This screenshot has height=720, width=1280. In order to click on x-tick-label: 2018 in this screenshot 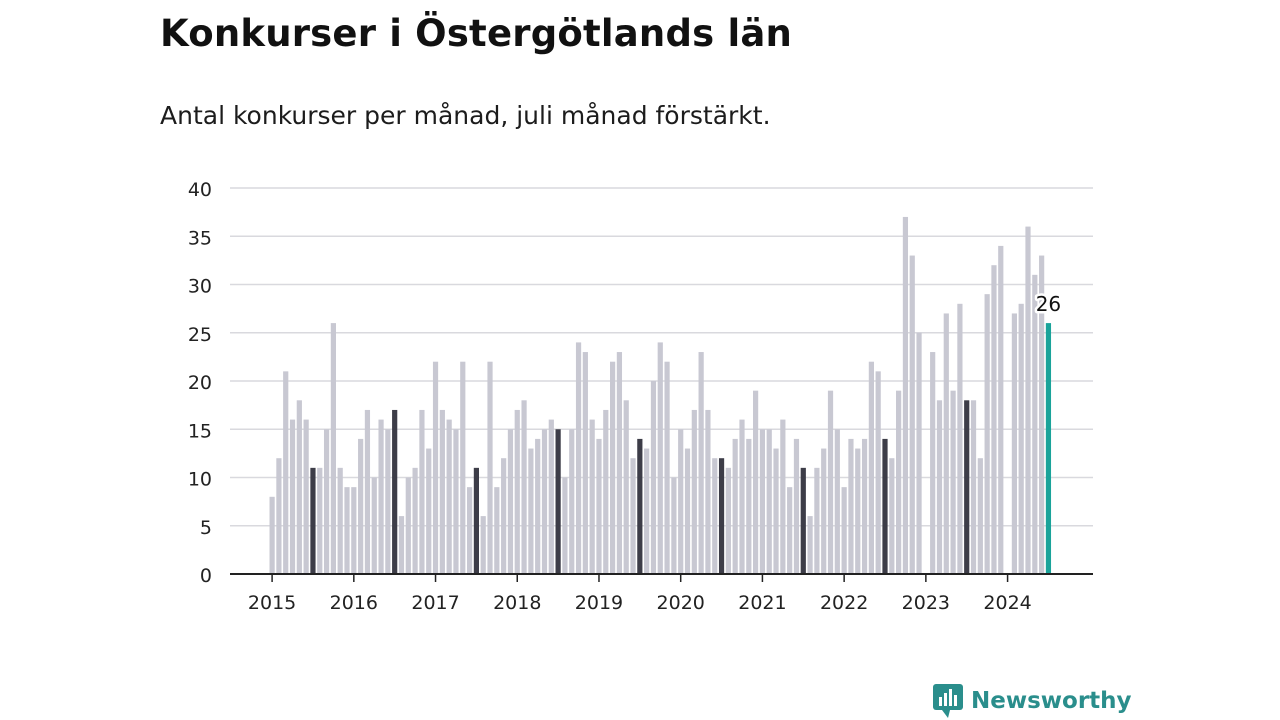, I will do `click(517, 603)`.